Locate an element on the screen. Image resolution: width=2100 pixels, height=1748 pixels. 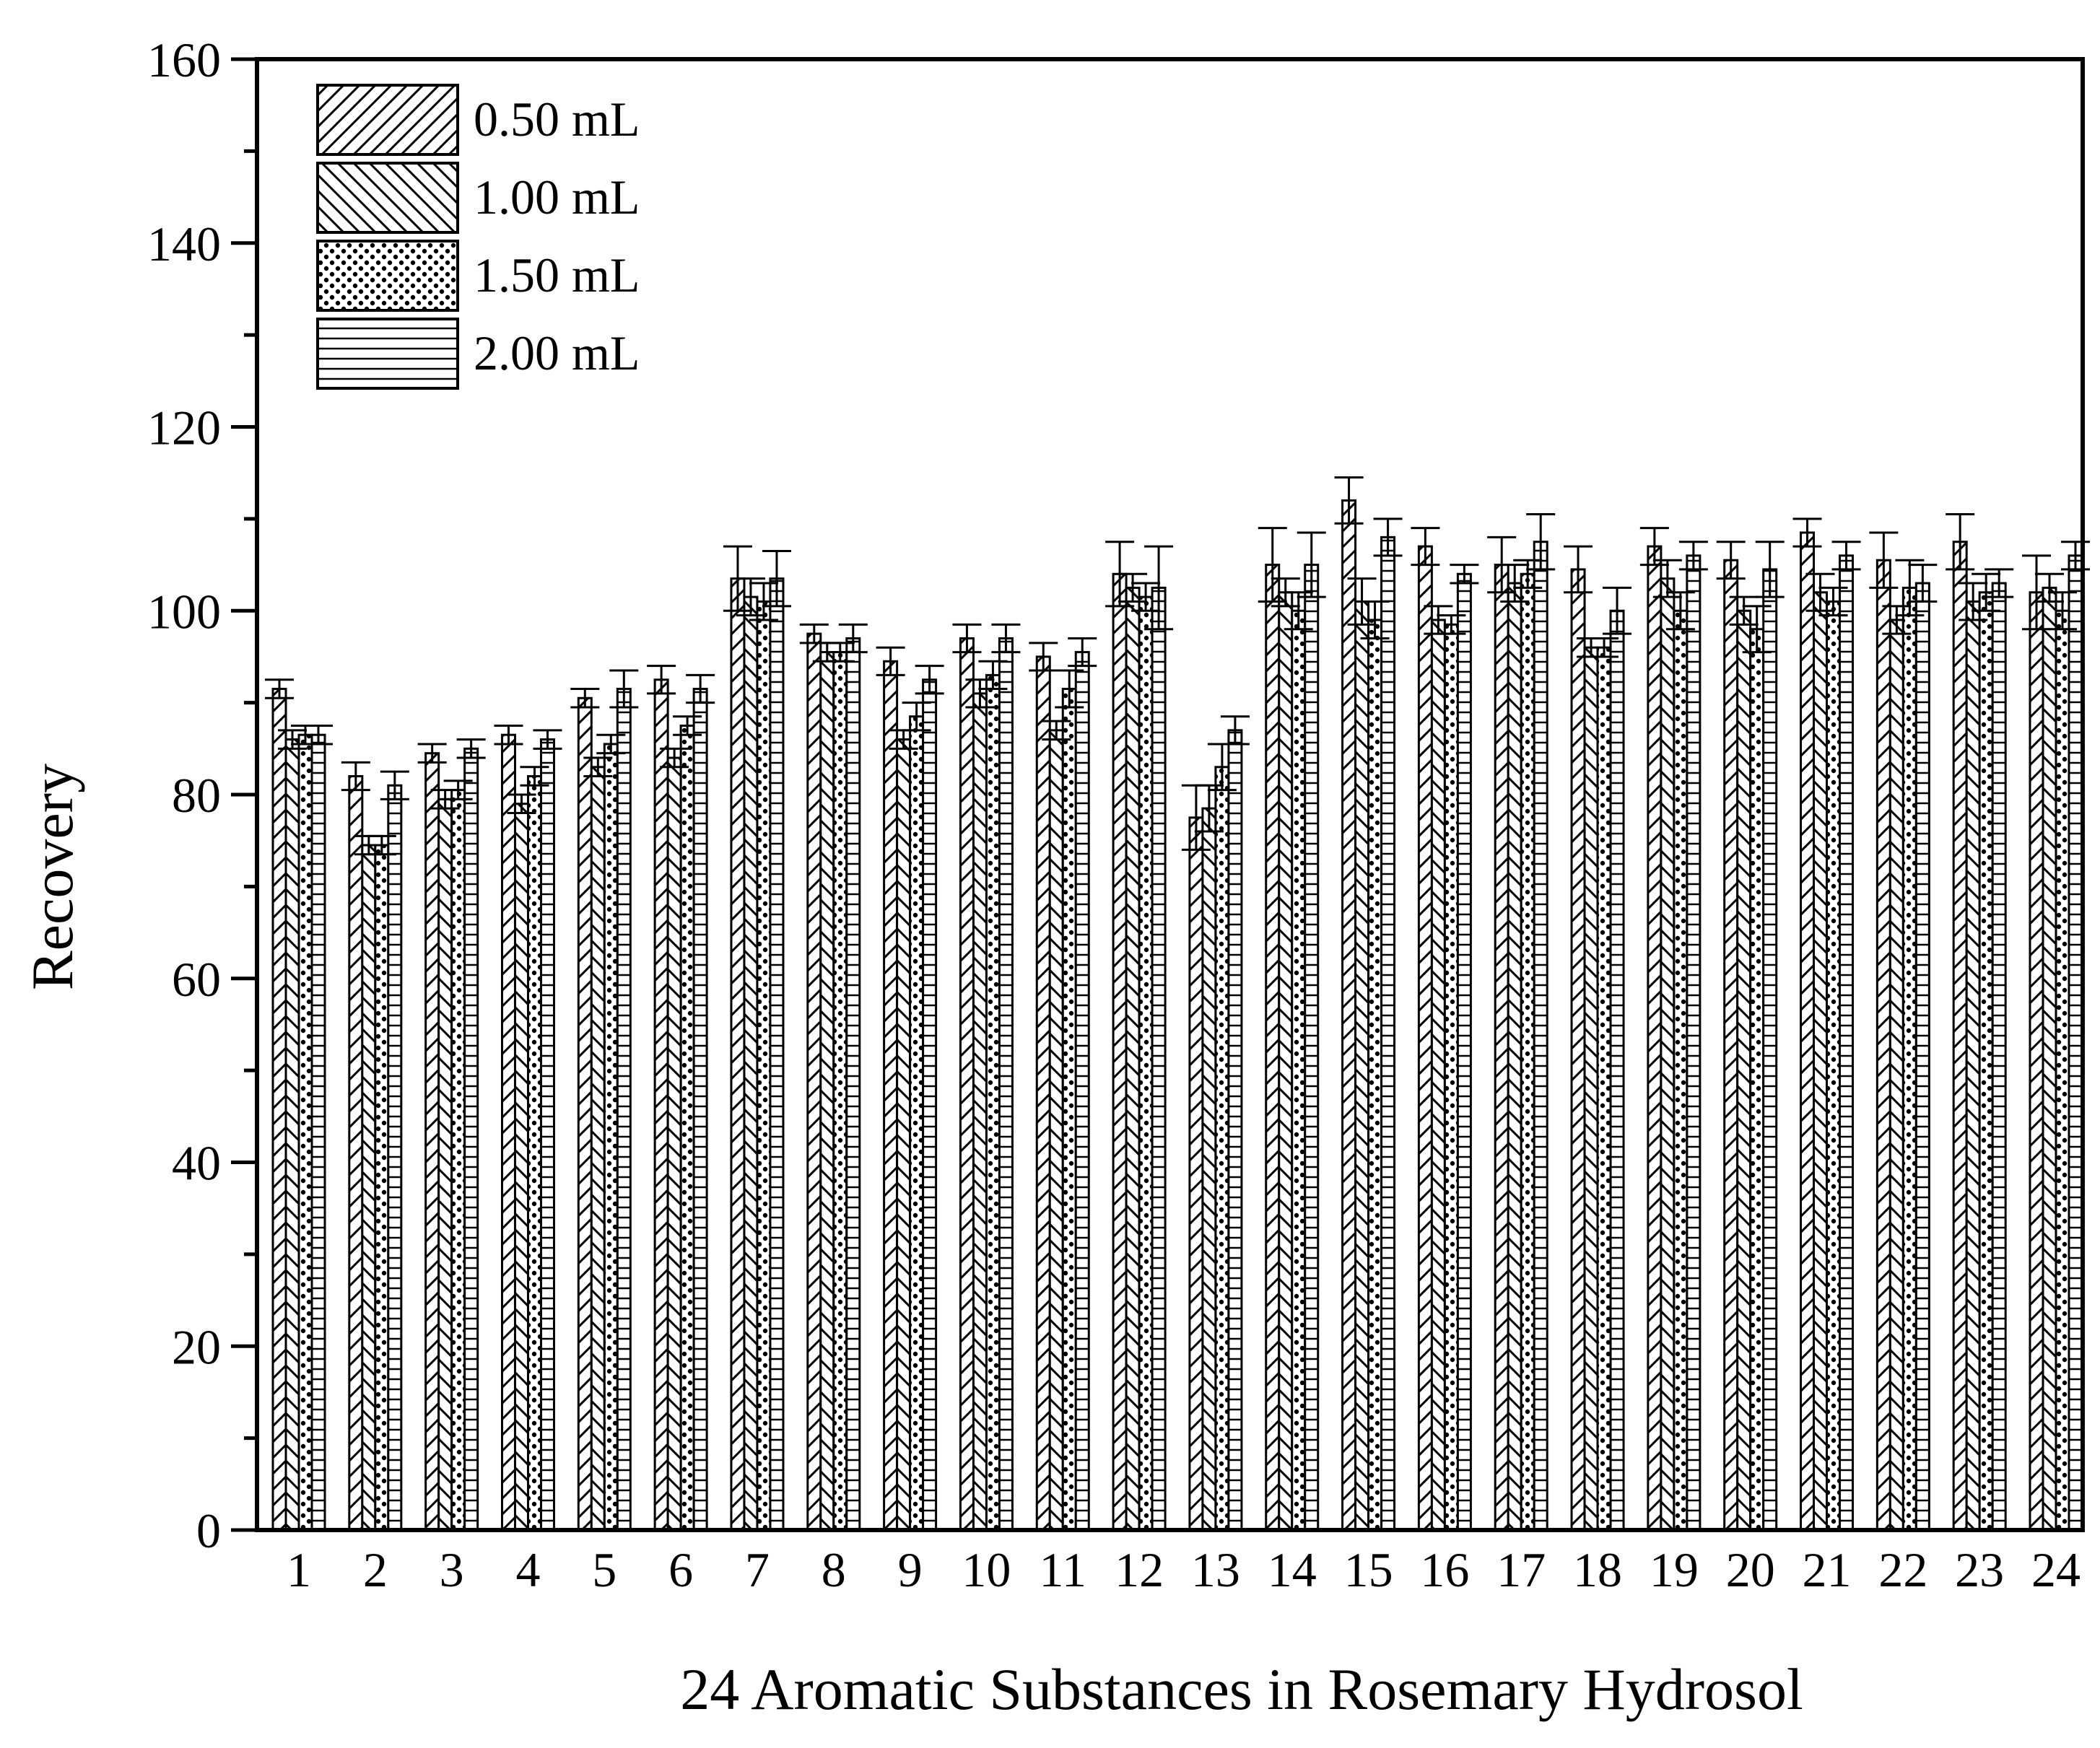
legend: 0.50 mL 1.00 mL 1.50 mL 2.00 mL is located at coordinates (478, 237).